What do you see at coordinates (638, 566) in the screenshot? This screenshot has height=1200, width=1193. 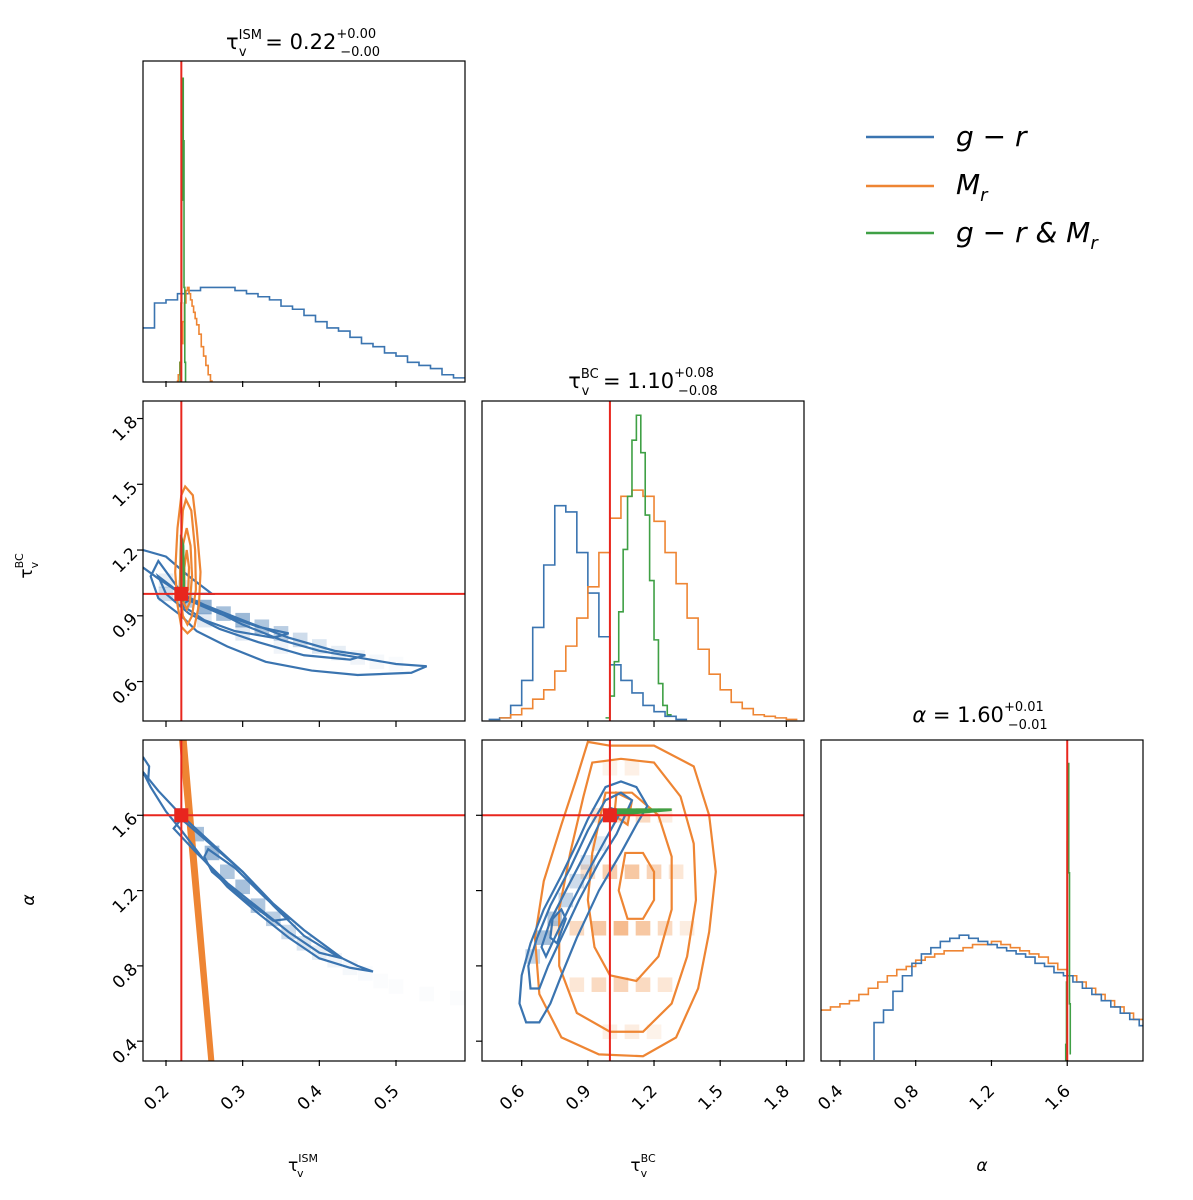 I see `hist-line-combined` at bounding box center [638, 566].